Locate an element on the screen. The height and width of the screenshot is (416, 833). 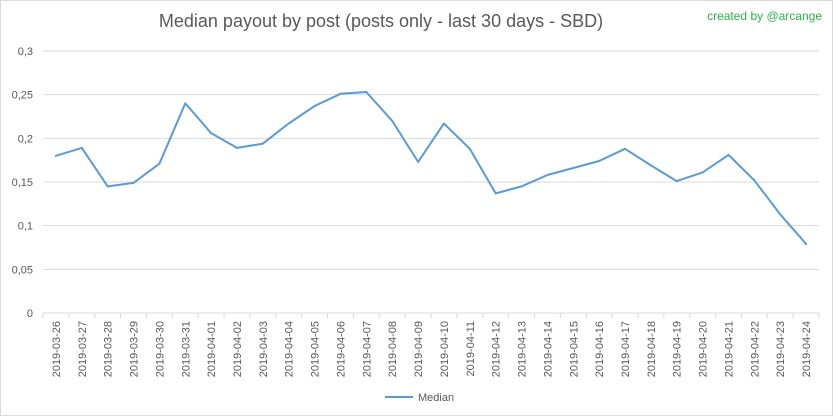
x-tick-label: 2019-04-08 is located at coordinates (393, 349).